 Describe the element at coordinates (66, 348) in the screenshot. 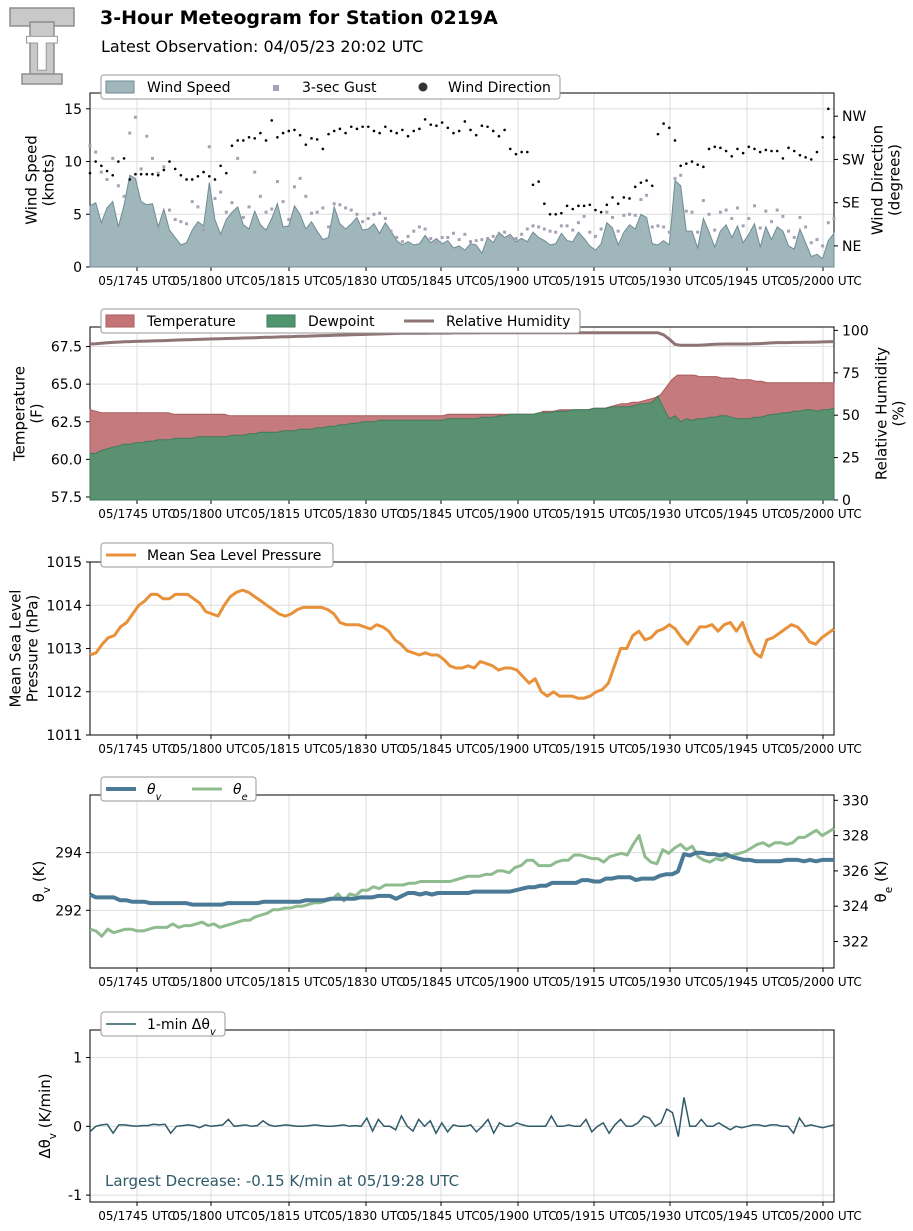

I see `y-tick-label: 67.5` at that location.